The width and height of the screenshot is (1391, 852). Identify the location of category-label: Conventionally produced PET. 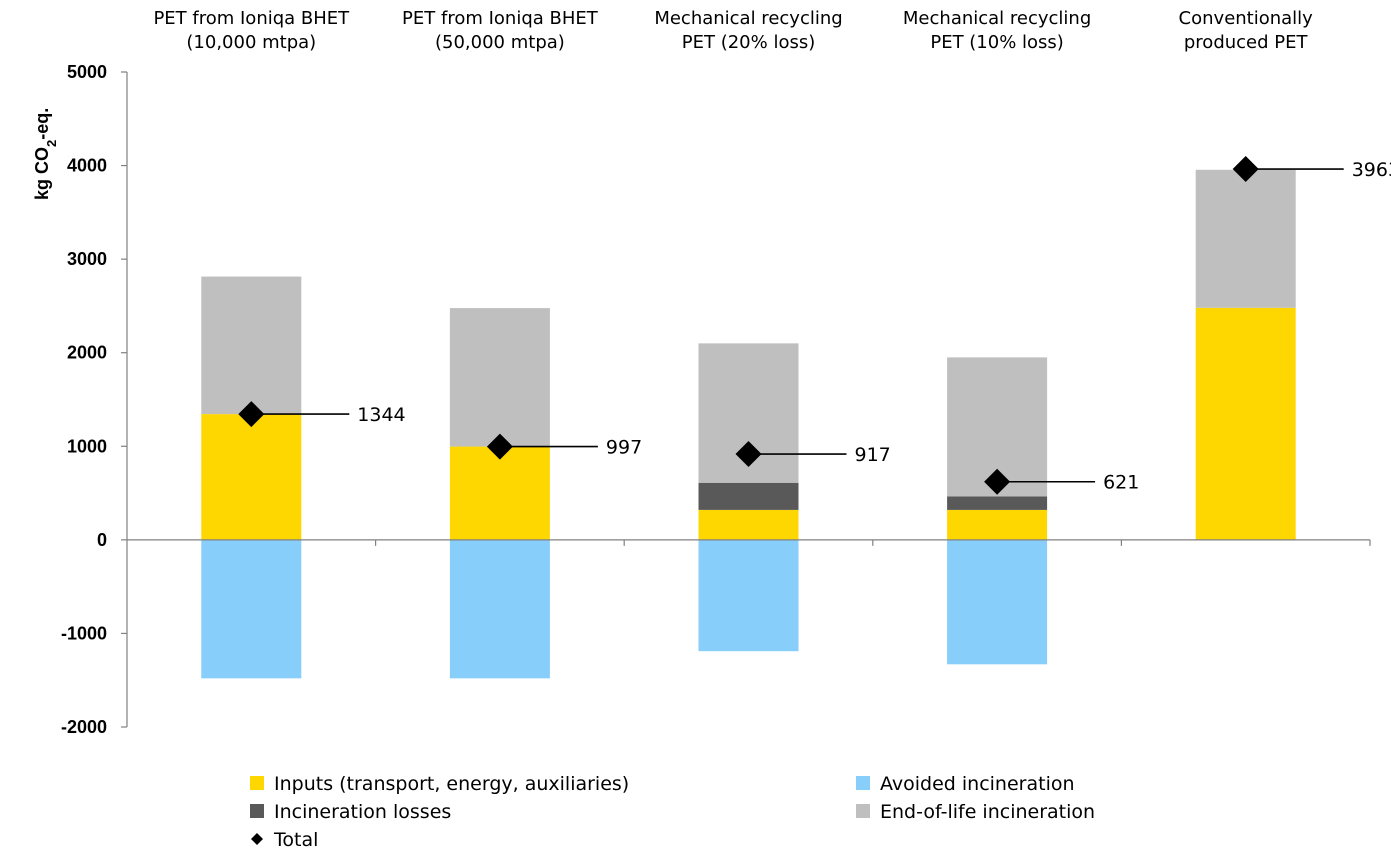
(1246, 30).